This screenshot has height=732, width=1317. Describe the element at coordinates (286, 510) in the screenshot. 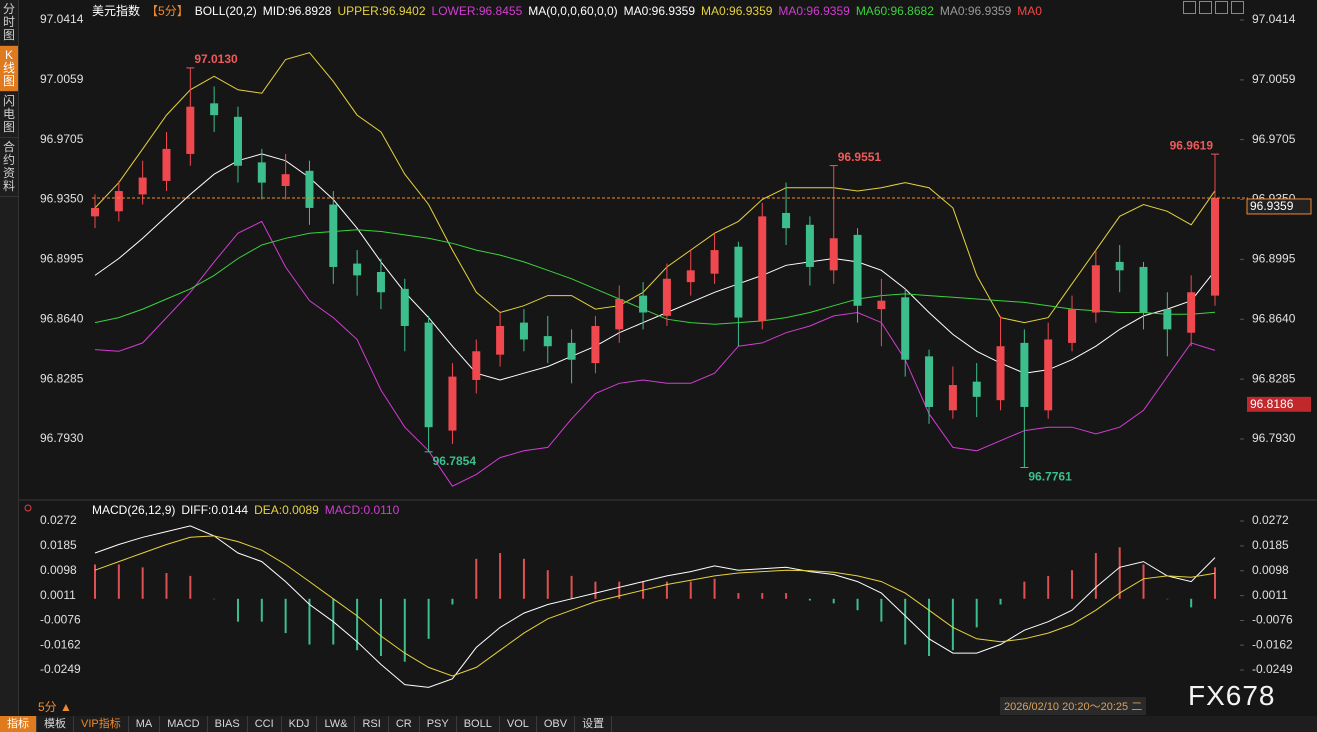

I see `header-item: DEA:0.0089` at that location.